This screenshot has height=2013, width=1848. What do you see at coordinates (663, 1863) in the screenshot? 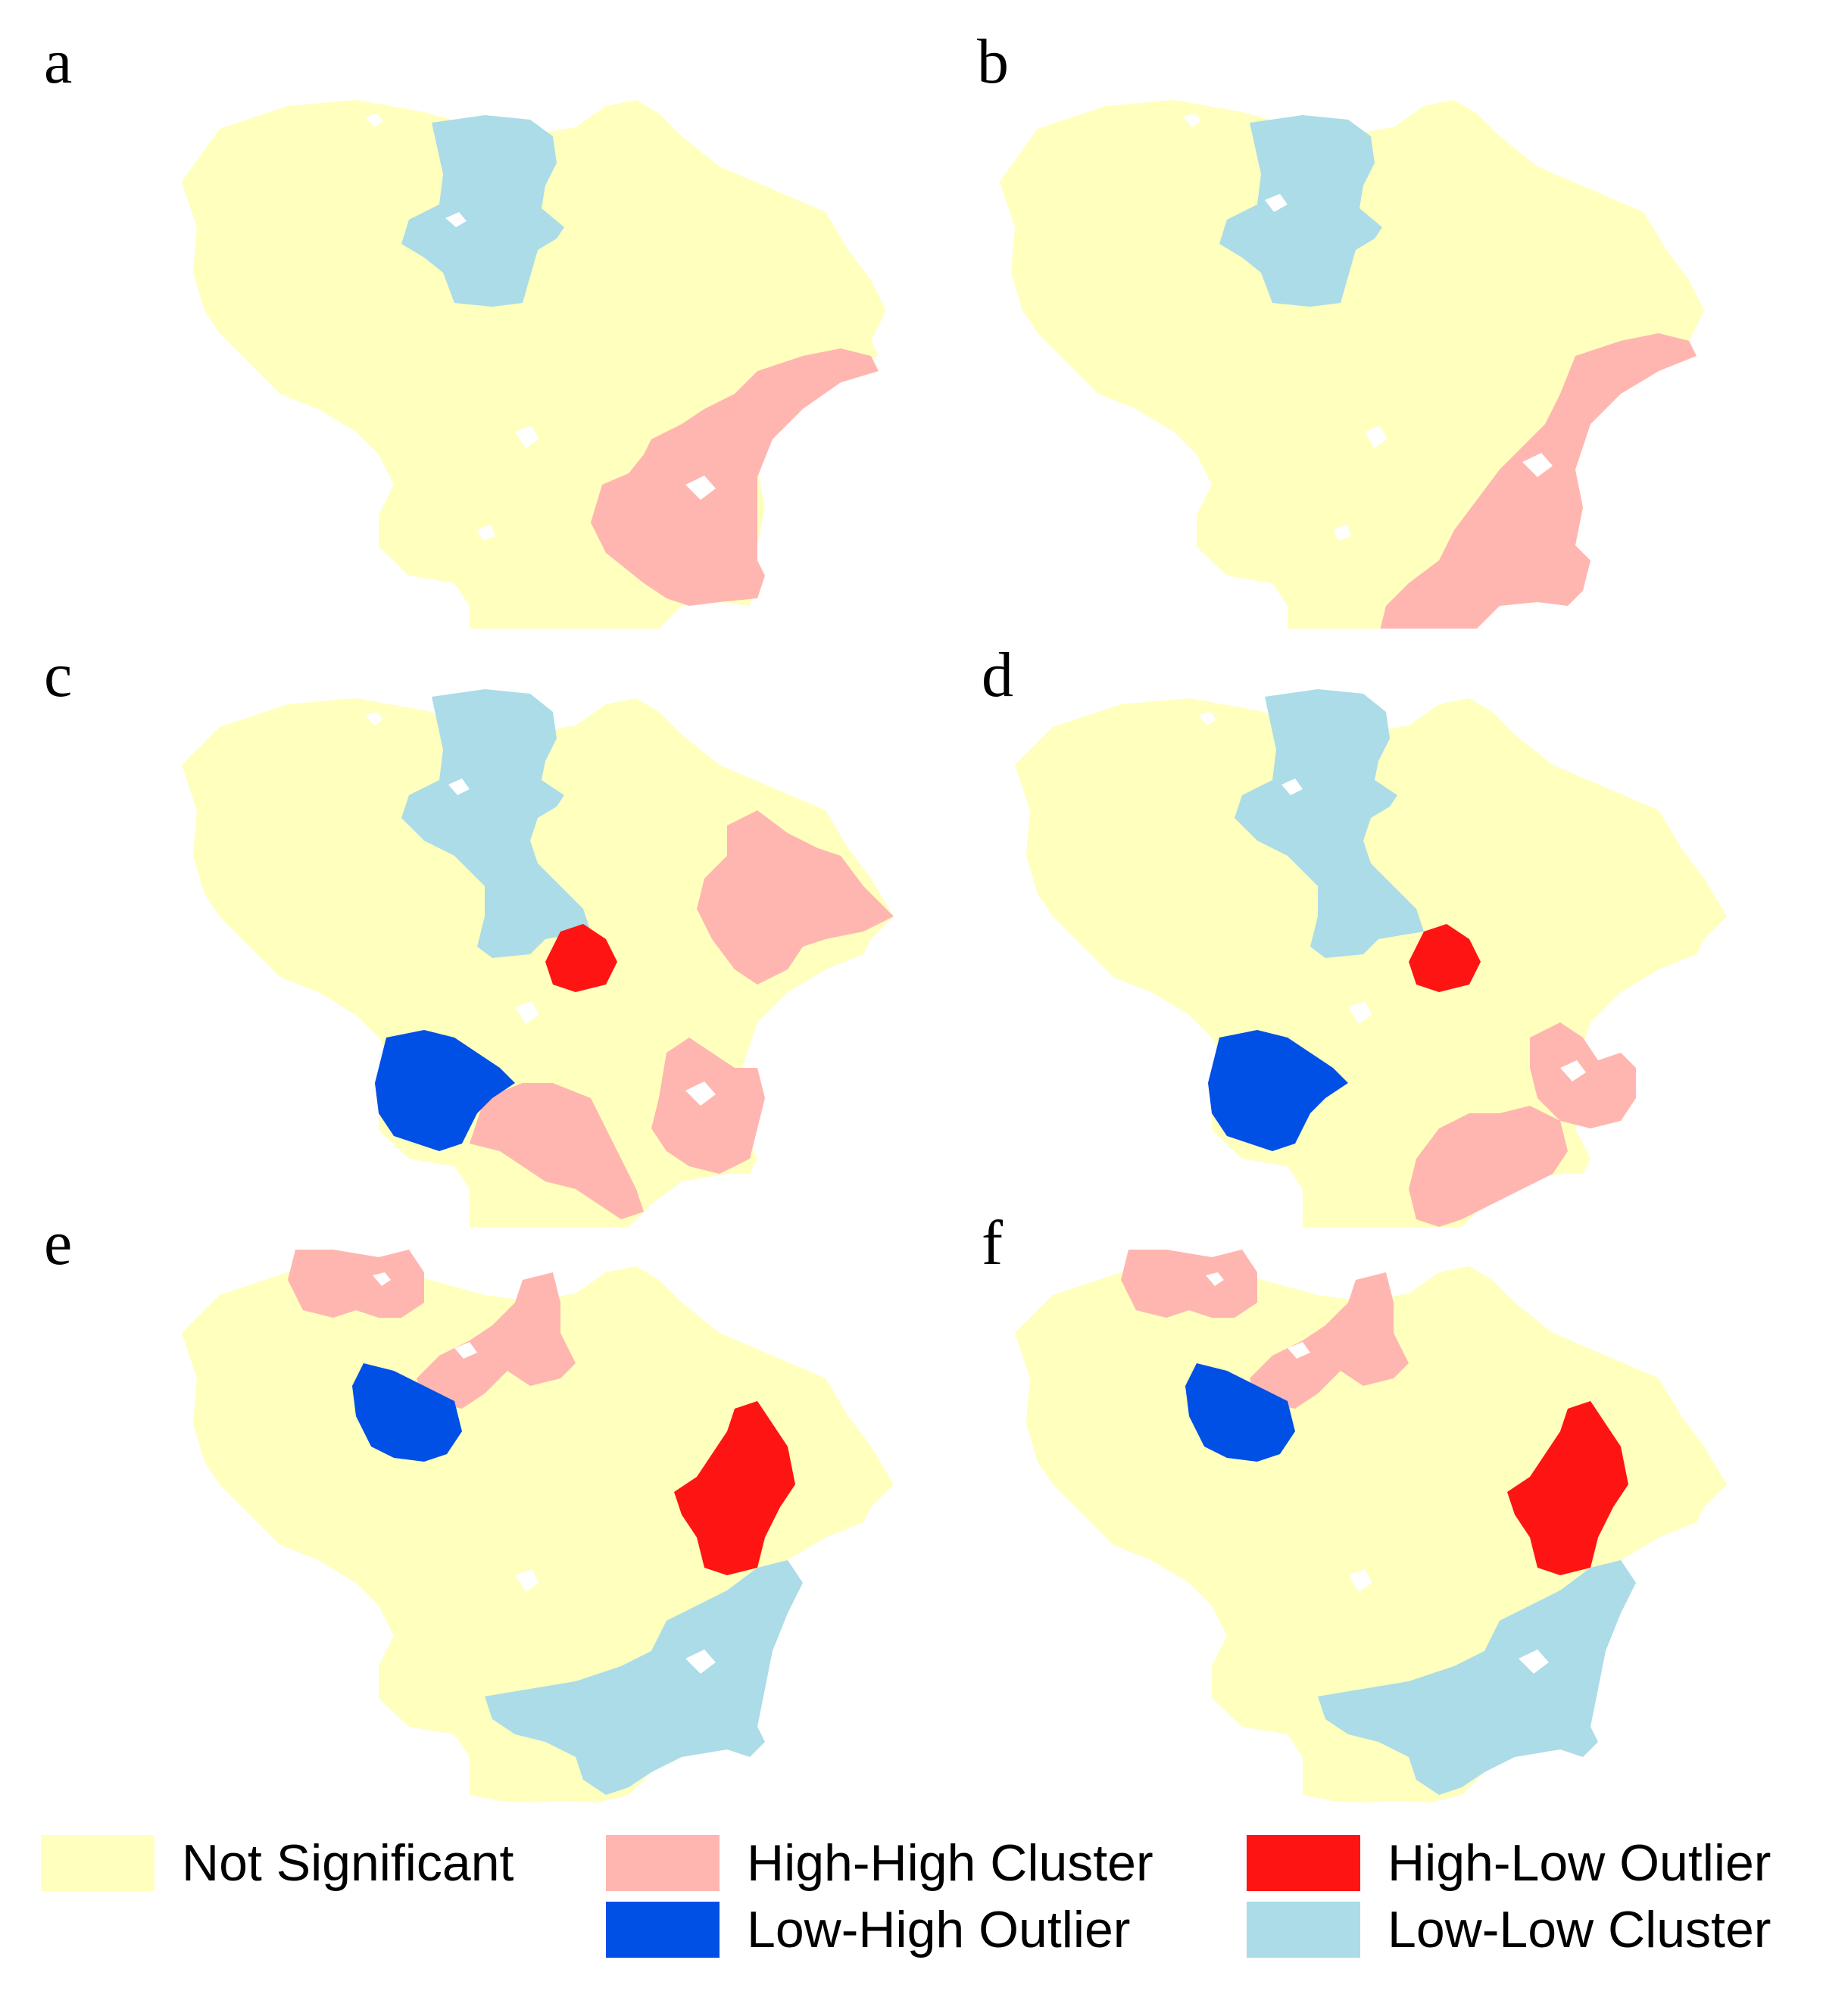
I see `legend-swatch-high-high` at bounding box center [663, 1863].